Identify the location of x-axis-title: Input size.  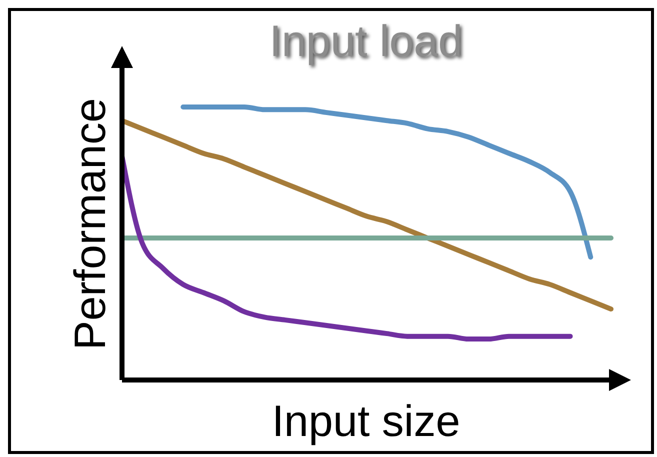
(366, 422).